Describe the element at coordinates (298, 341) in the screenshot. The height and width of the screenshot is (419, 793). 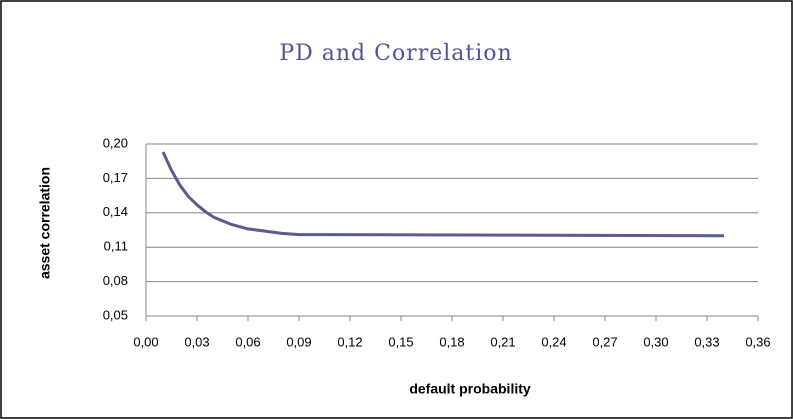
I see `x-tick-label: 0,09` at that location.